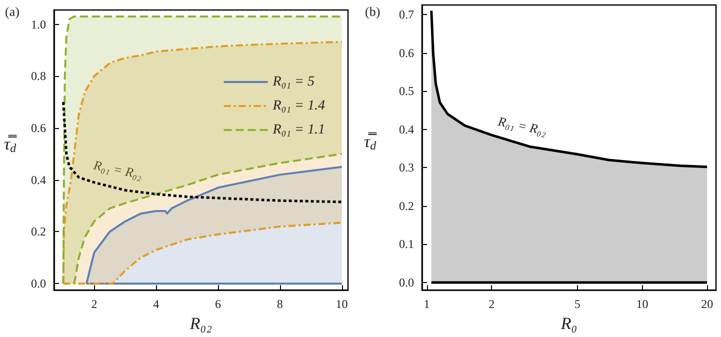  What do you see at coordinates (298, 130) in the screenshot?
I see `legend-label: R₀₁ = 1.1` at bounding box center [298, 130].